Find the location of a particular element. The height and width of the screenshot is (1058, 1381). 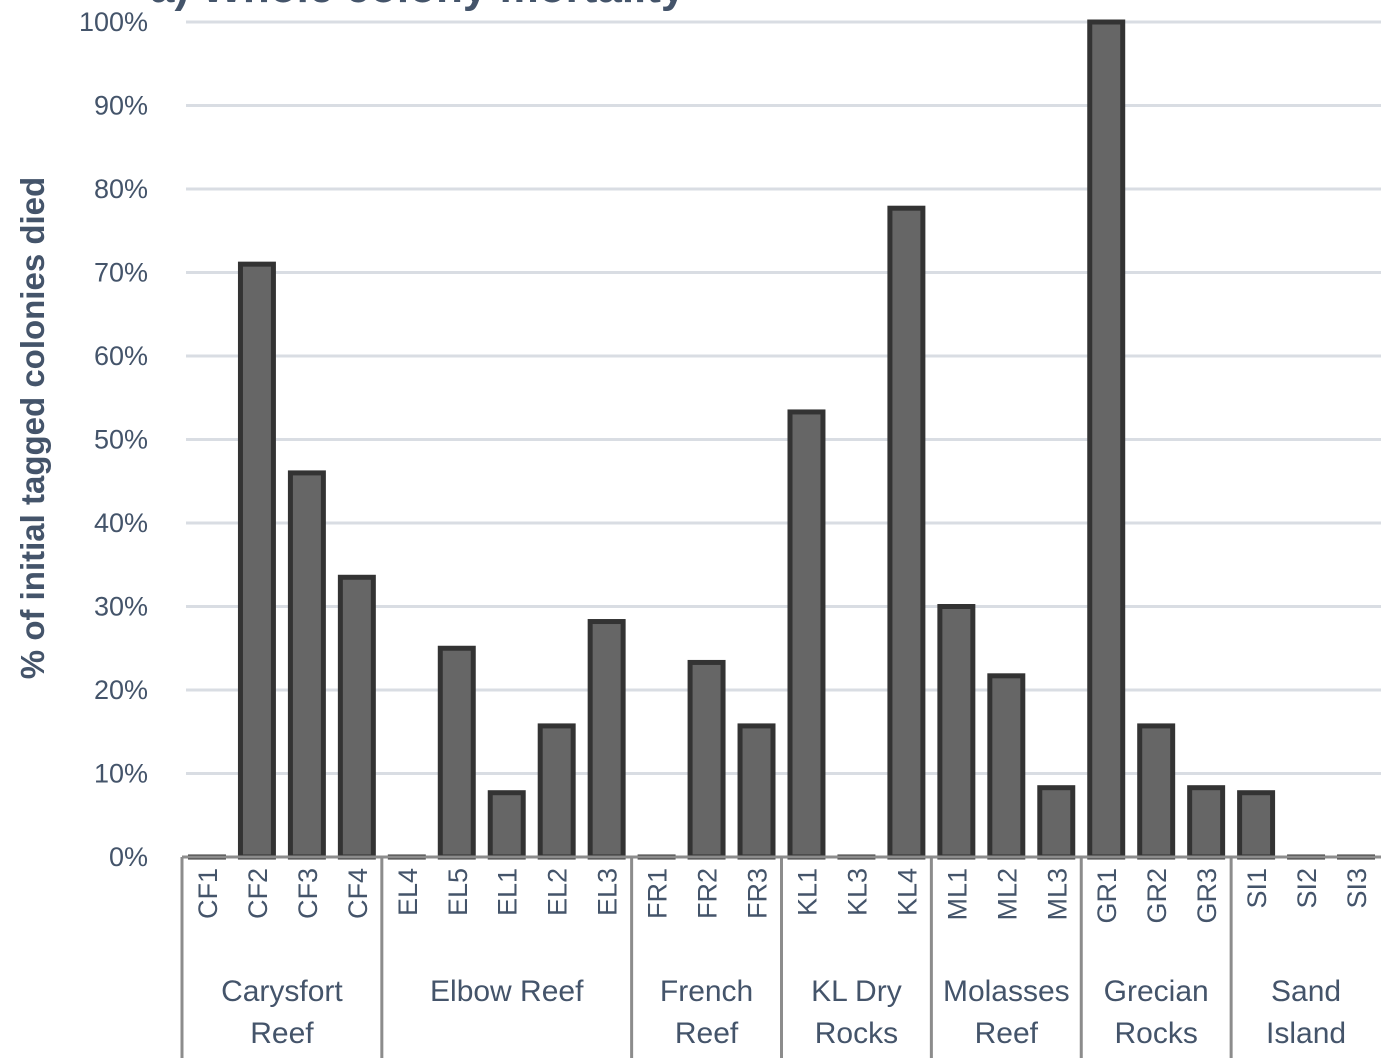

x-tick-label: CF2 is located at coordinates (258, 893).